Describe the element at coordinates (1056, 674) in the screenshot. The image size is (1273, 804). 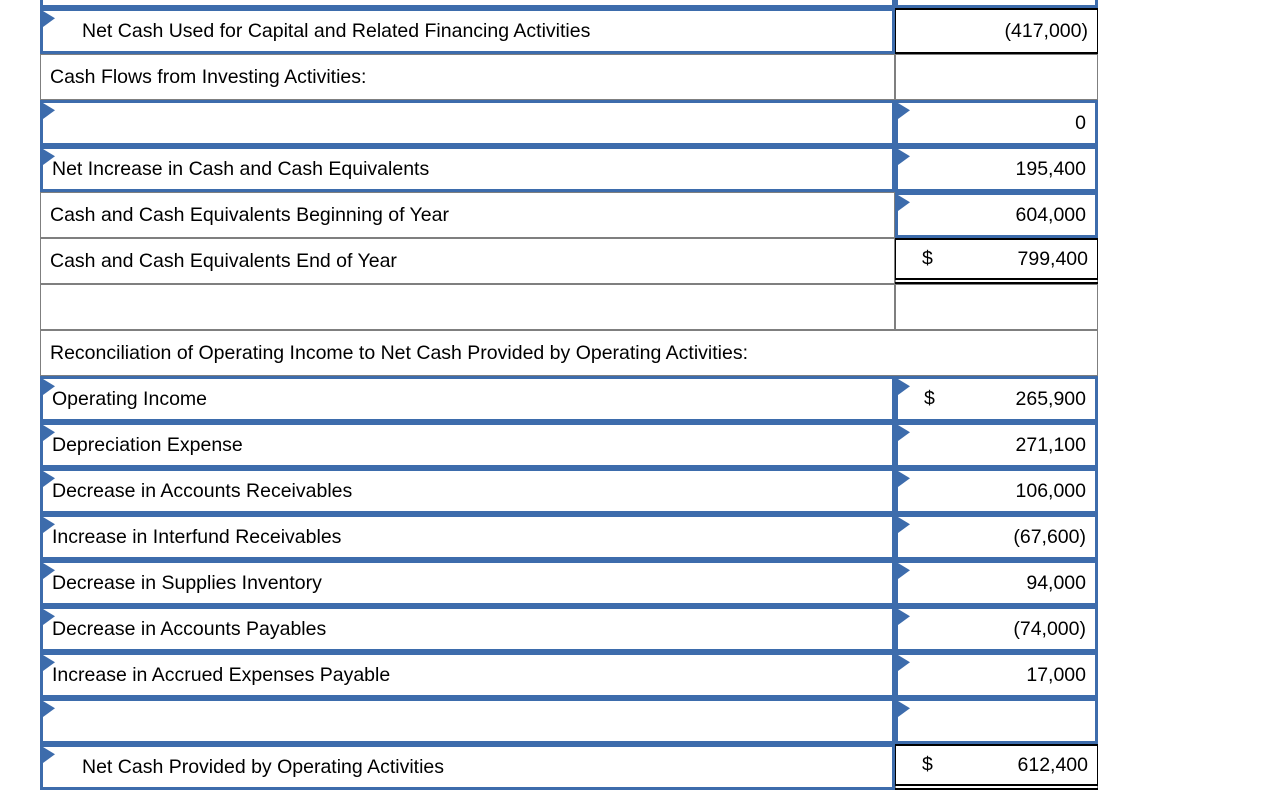
I see `cell-text: 17,000` at that location.